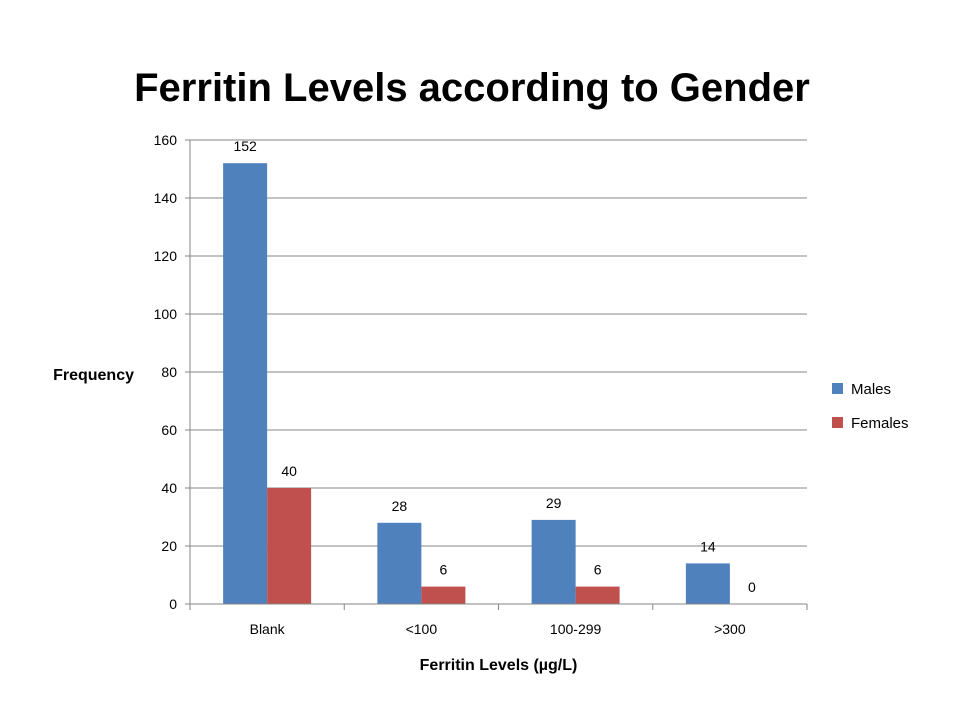 The height and width of the screenshot is (720, 960). What do you see at coordinates (422, 629) in the screenshot?
I see `x-tick-label: <100` at bounding box center [422, 629].